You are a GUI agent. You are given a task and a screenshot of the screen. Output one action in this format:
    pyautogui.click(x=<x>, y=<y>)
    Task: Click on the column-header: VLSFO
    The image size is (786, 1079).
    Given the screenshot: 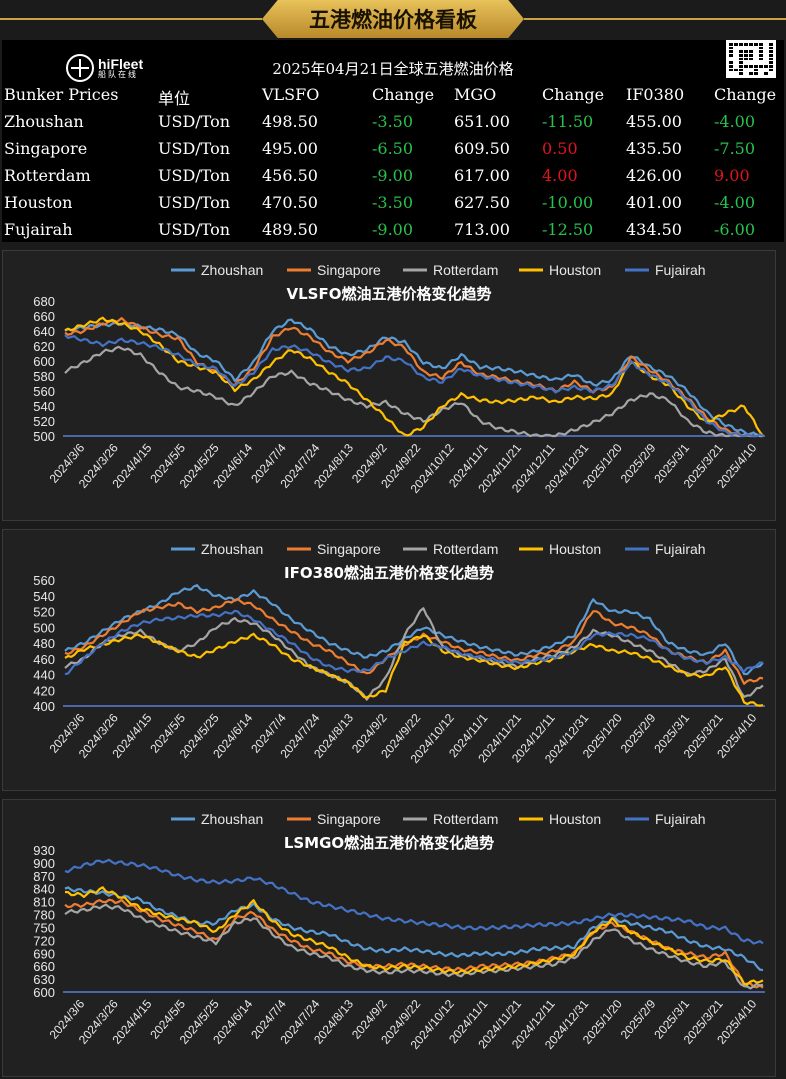 What is the action you would take?
    pyautogui.click(x=291, y=94)
    